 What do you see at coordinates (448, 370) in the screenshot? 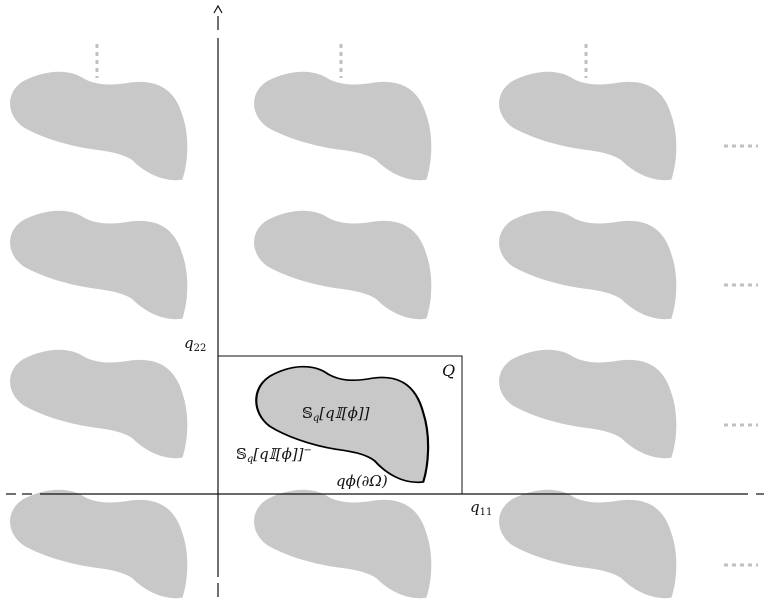
I see `Q-label: Q` at bounding box center [448, 370].